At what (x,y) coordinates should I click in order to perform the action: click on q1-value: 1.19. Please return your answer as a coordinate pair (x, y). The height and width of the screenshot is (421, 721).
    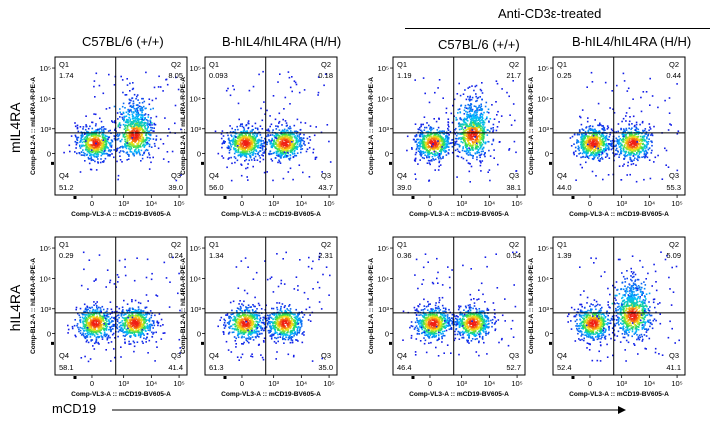
    Looking at the image, I should click on (404, 75).